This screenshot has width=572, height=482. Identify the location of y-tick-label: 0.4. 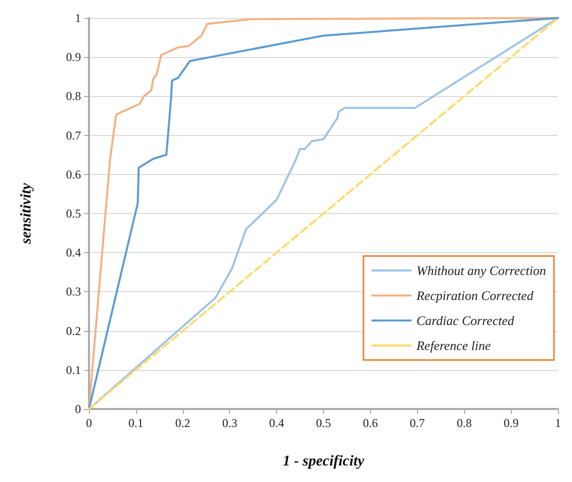
(73, 253).